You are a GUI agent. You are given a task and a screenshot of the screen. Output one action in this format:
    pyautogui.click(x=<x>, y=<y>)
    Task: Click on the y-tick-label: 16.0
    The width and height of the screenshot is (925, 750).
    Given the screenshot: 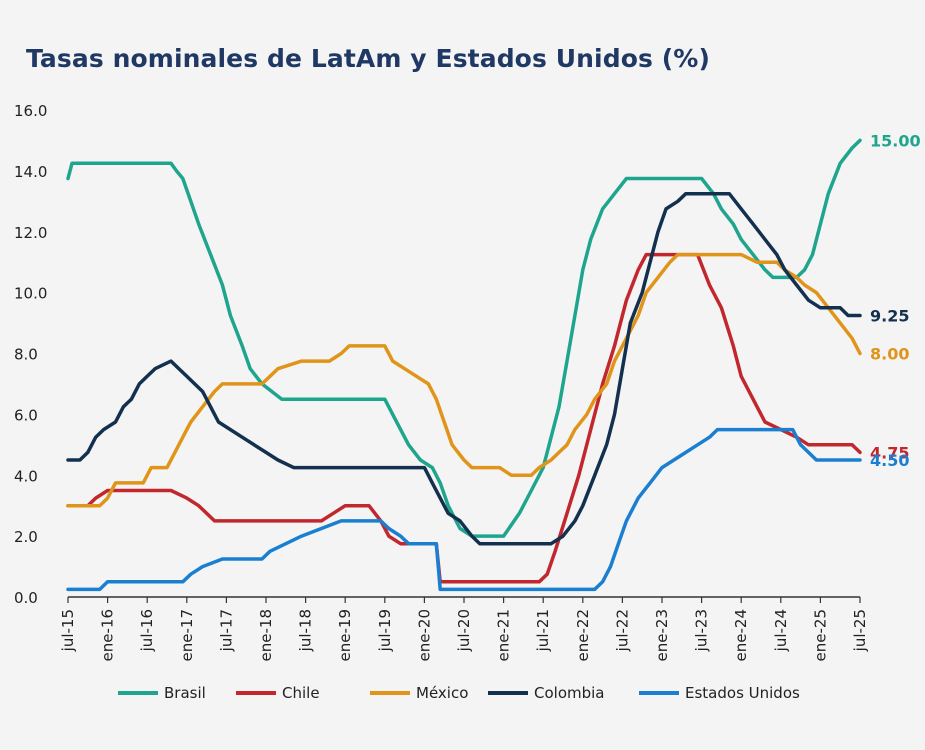 What is the action you would take?
    pyautogui.click(x=30, y=111)
    